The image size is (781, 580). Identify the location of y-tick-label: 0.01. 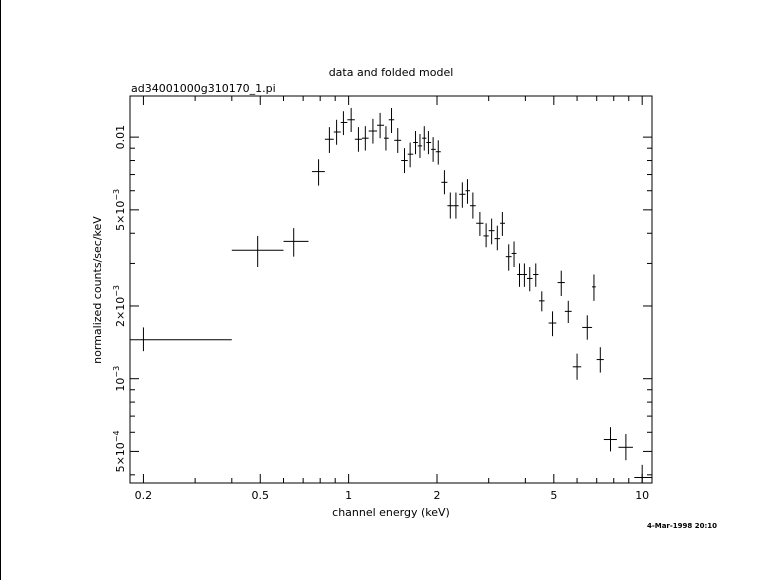
(120, 137).